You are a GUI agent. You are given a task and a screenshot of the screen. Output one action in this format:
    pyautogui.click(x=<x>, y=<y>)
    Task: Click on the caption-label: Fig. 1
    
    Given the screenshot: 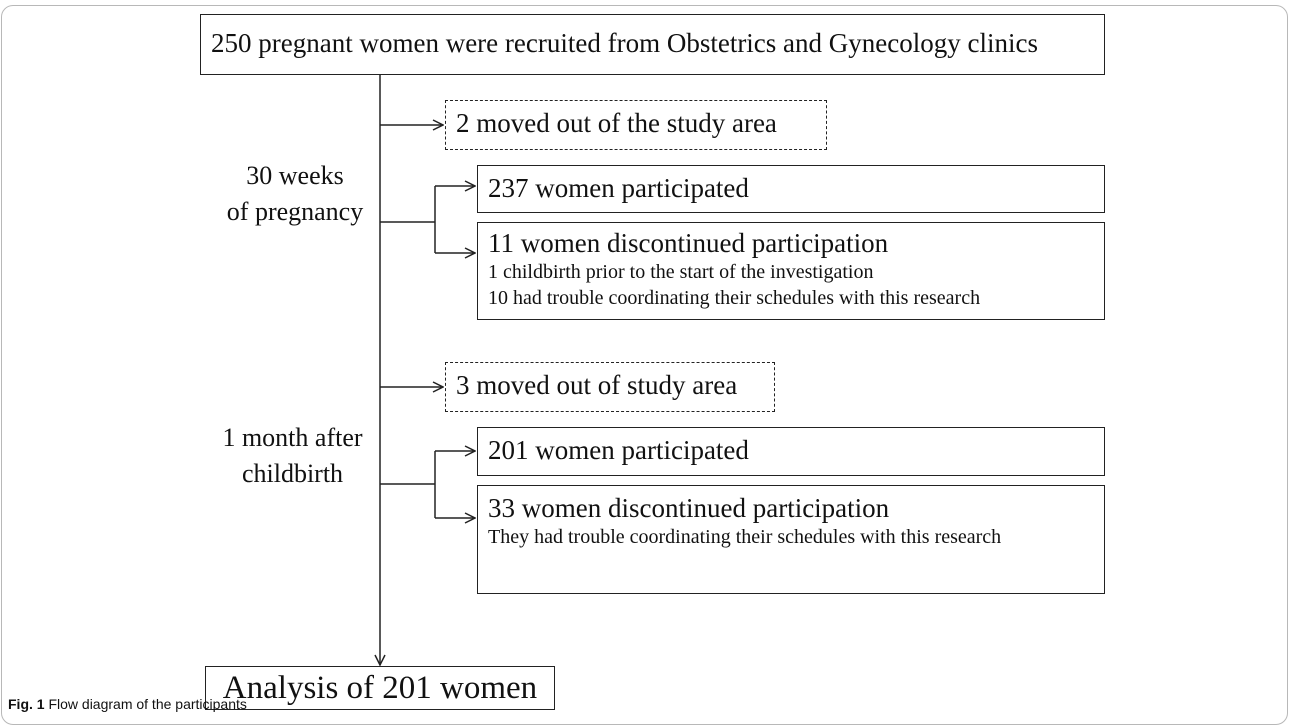 What is the action you would take?
    pyautogui.click(x=26, y=704)
    